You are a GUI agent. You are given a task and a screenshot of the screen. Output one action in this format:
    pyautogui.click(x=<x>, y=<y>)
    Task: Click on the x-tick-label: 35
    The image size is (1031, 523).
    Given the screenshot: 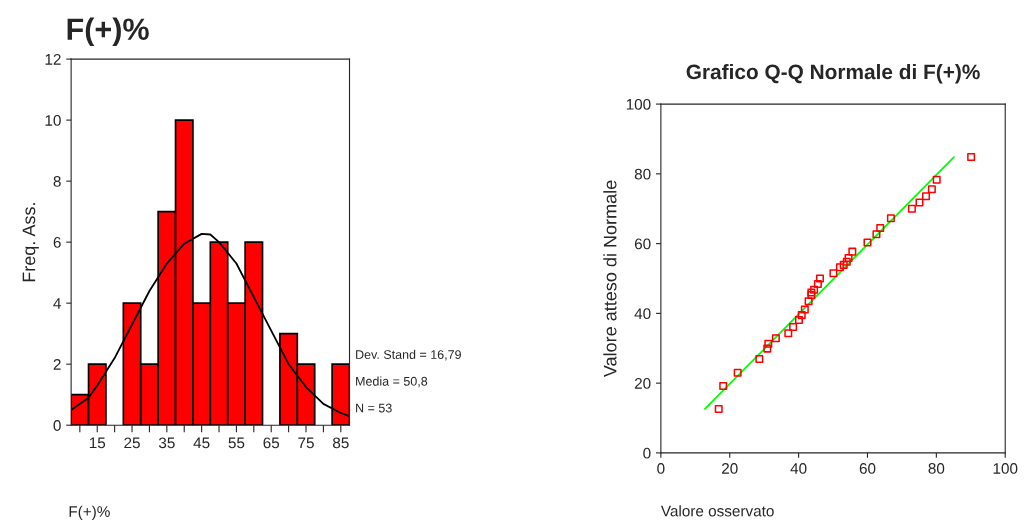 What is the action you would take?
    pyautogui.click(x=166, y=443)
    